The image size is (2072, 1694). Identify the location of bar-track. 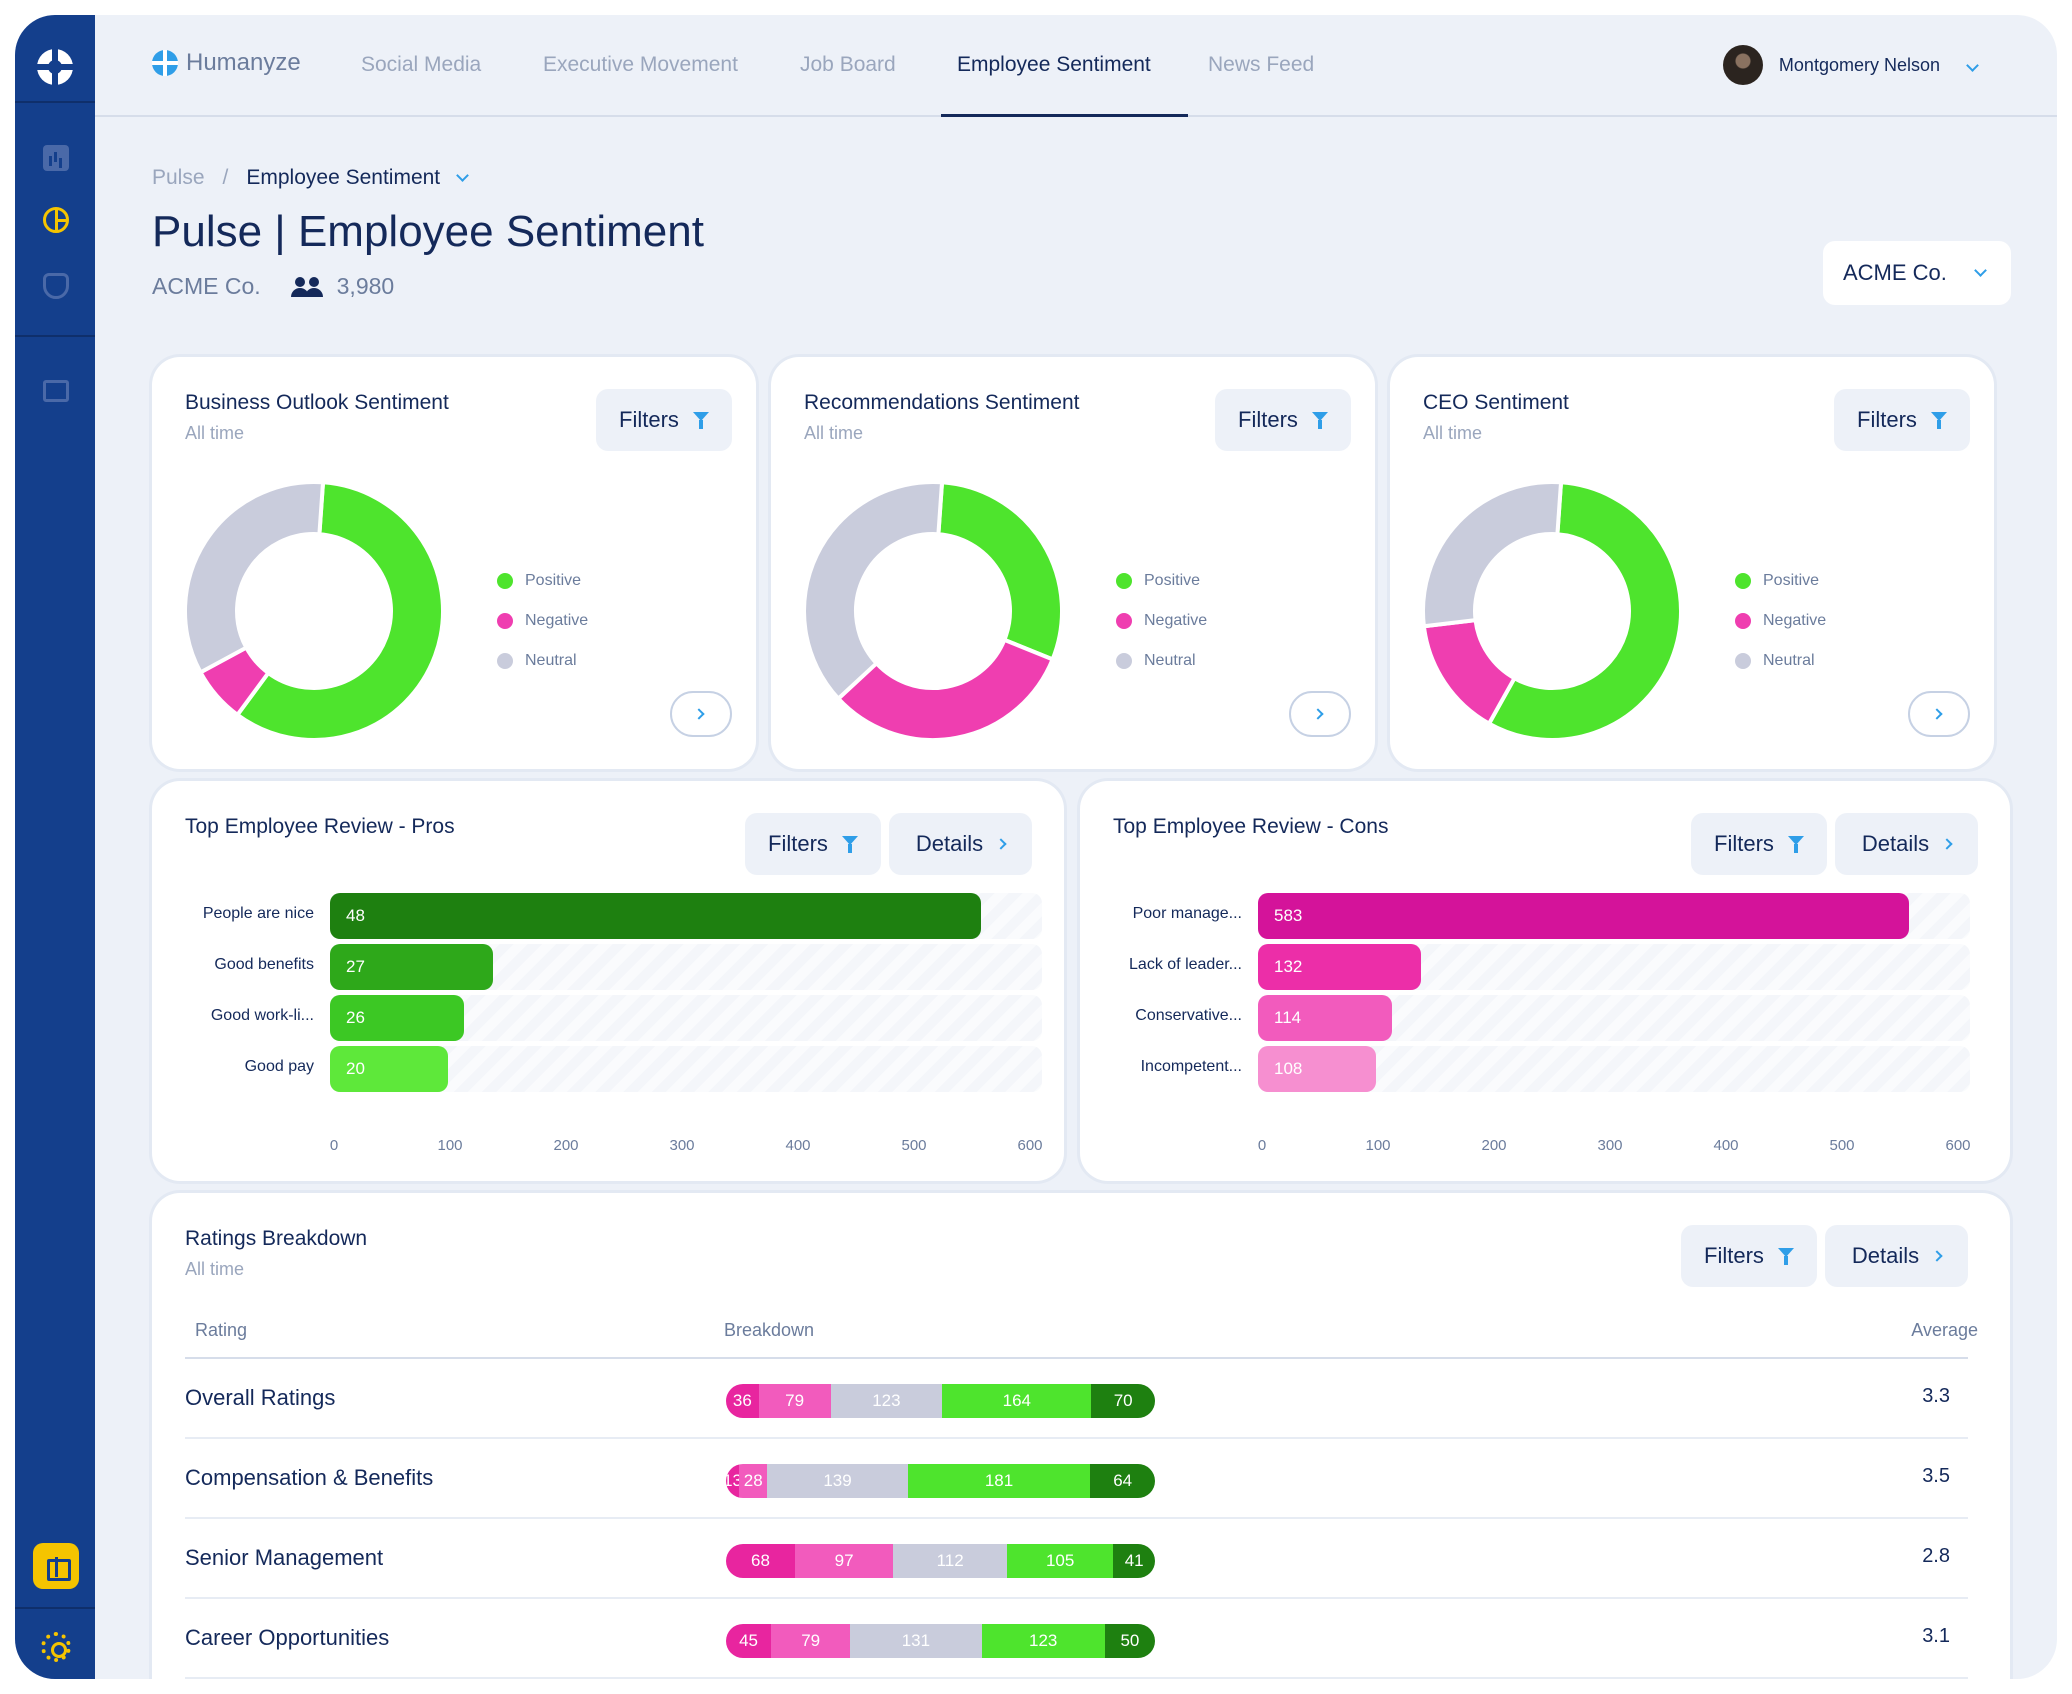
(686, 1069).